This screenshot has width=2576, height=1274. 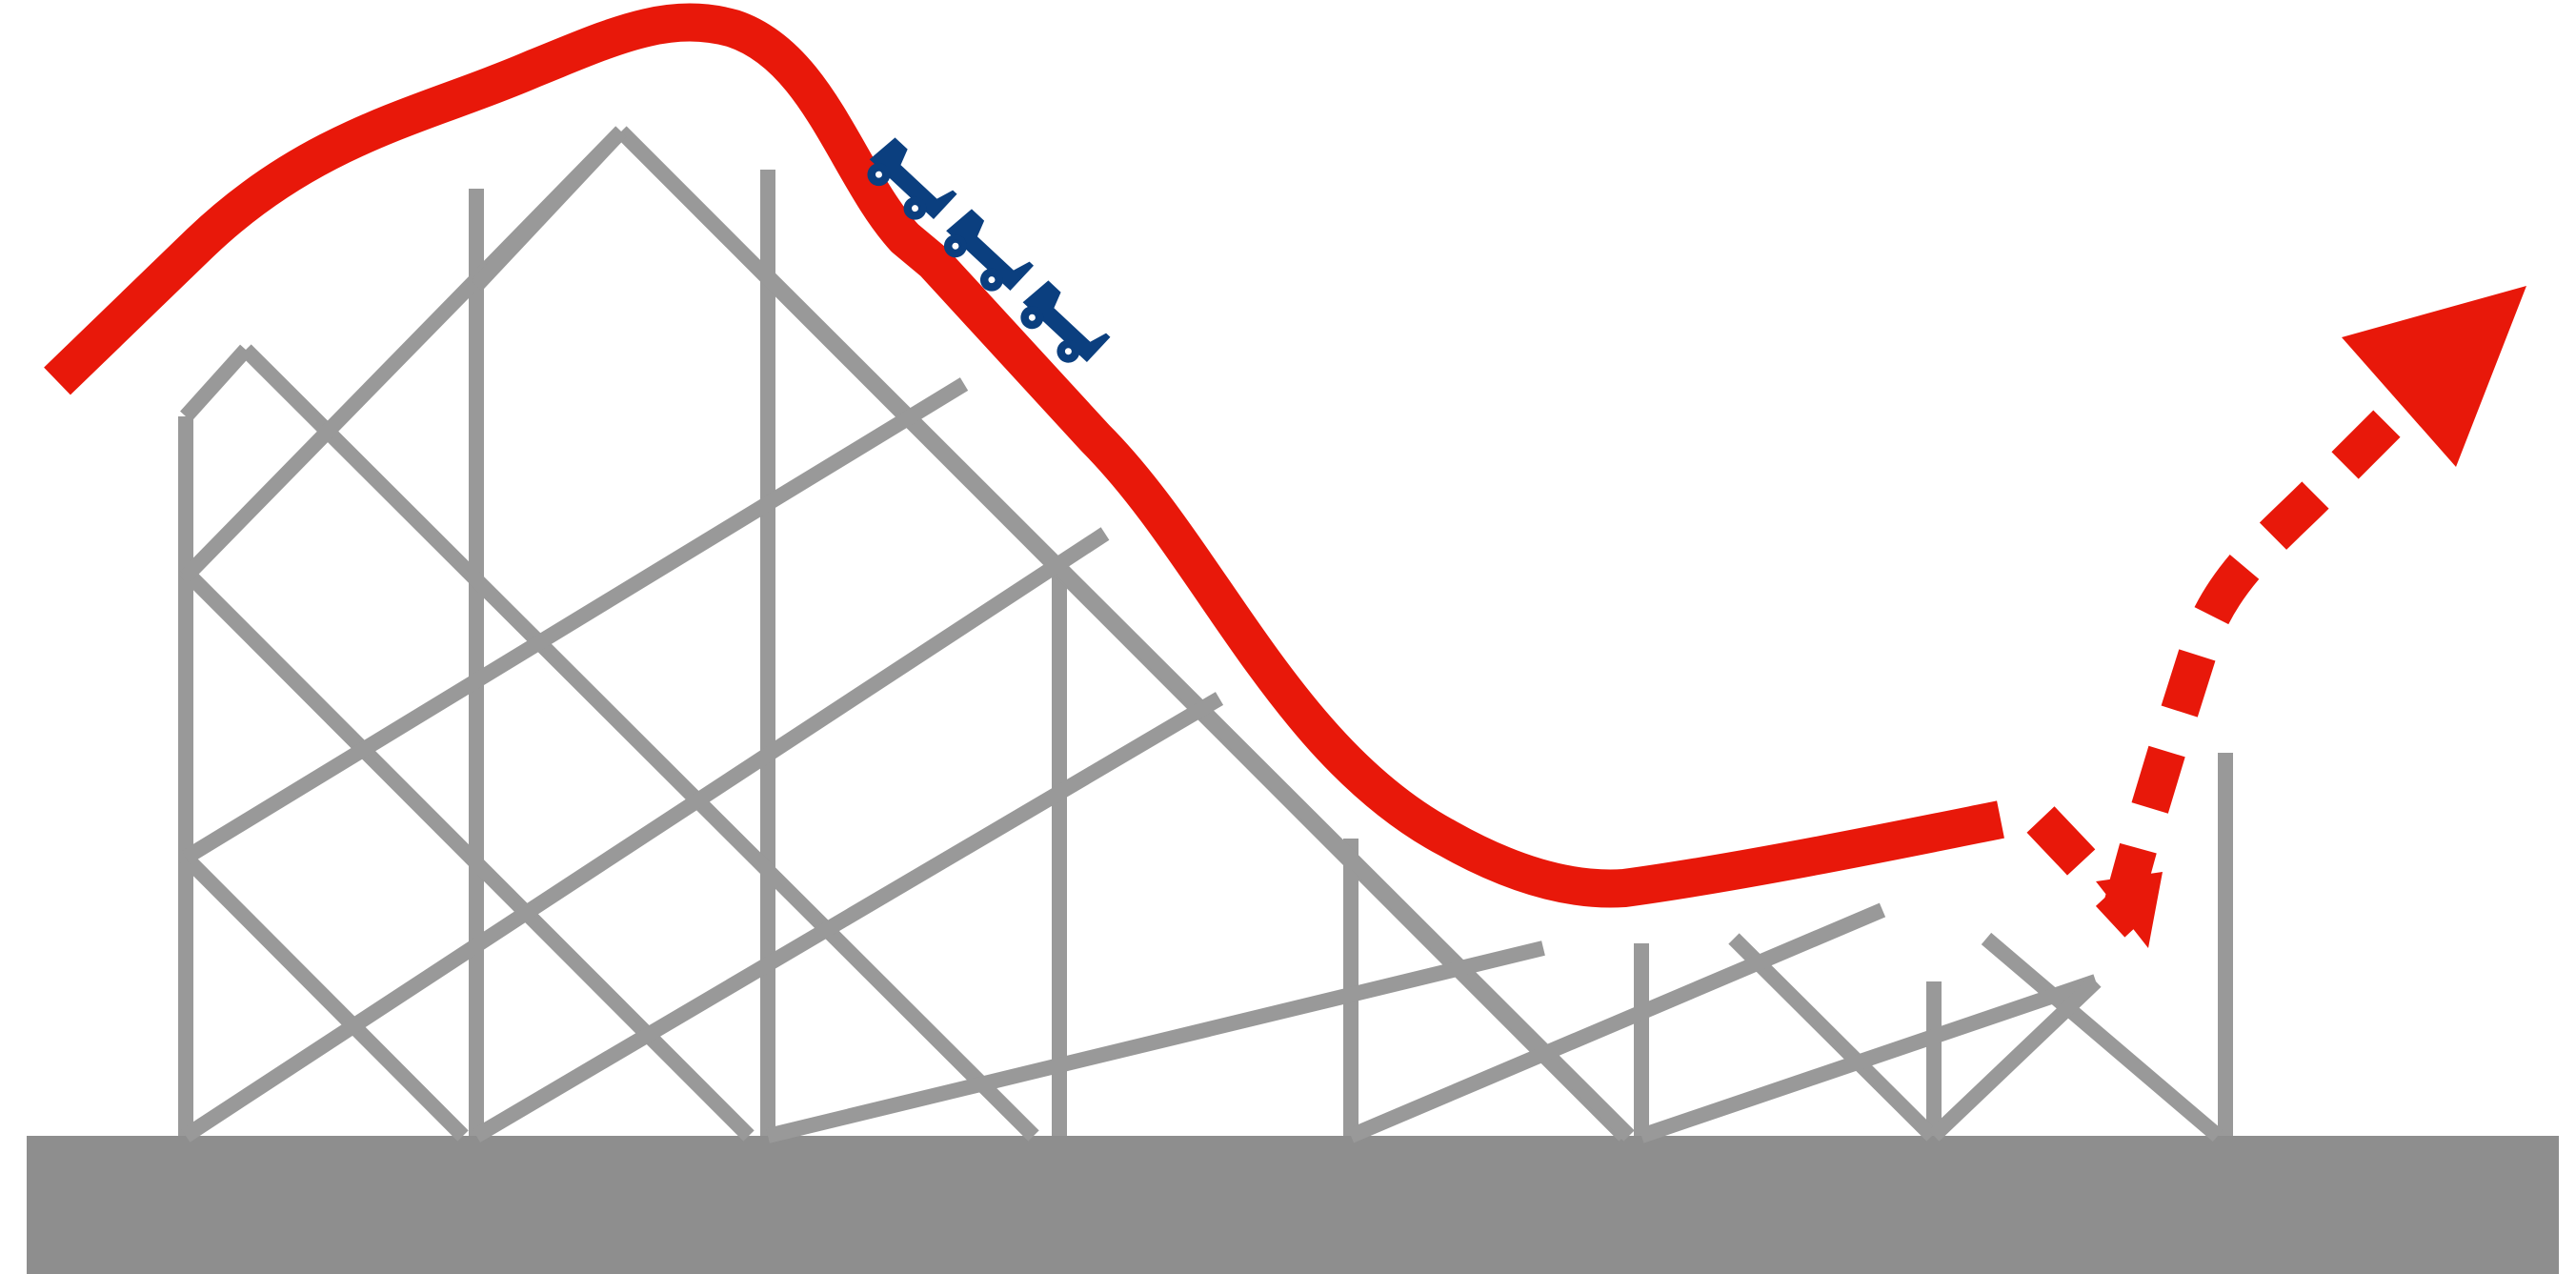 I want to click on coaster-track-projection, so click(x=2268, y=643).